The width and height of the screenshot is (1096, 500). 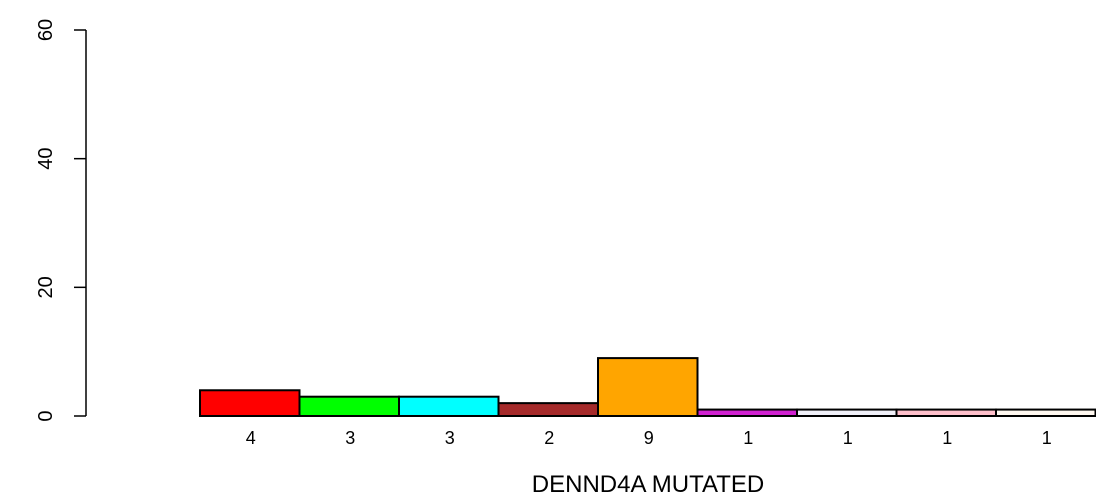 What do you see at coordinates (61, 220) in the screenshot?
I see `y-axis: 0 20 40 60` at bounding box center [61, 220].